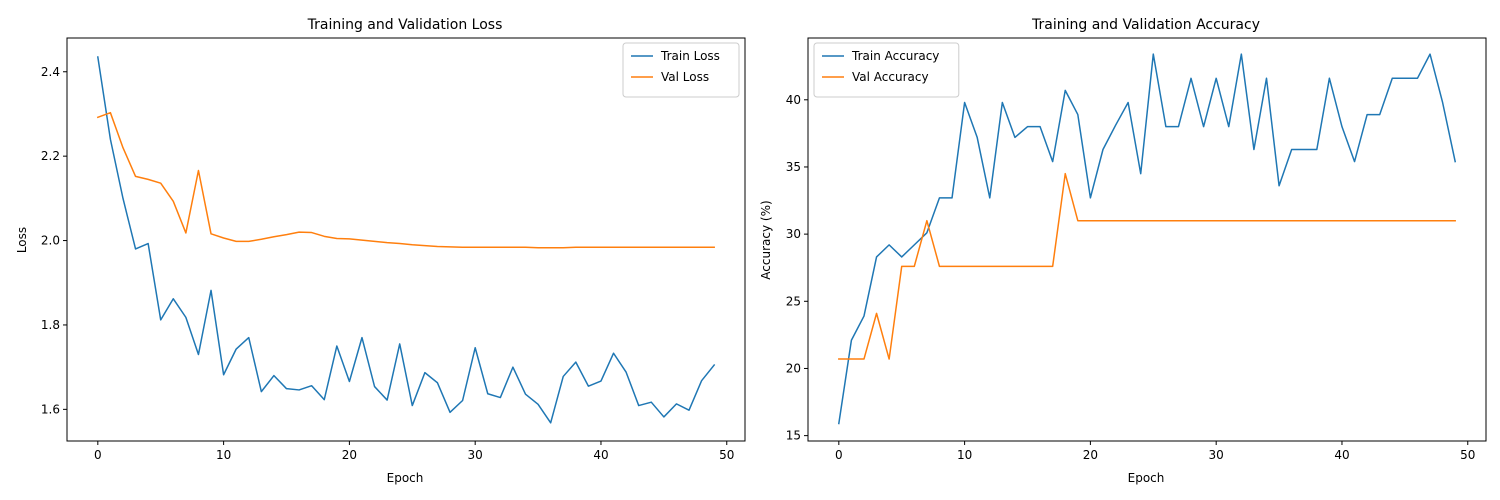 This screenshot has height=500, width=1500. What do you see at coordinates (793, 368) in the screenshot?
I see `accuracy-chart-y-tick-label: 20` at bounding box center [793, 368].